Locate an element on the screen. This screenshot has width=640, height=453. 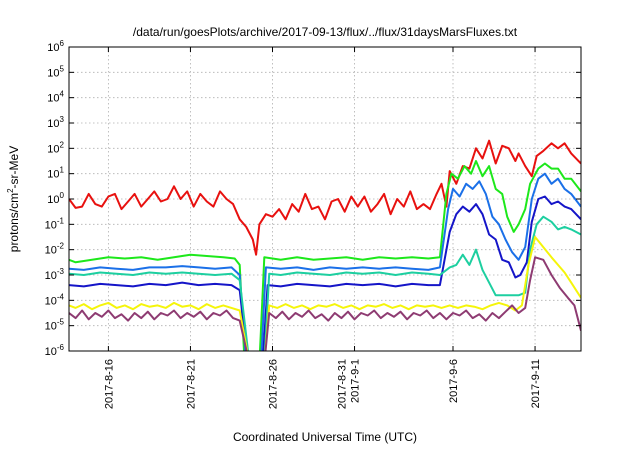
x-tick-label: 2017-8-31 is located at coordinates (343, 384).